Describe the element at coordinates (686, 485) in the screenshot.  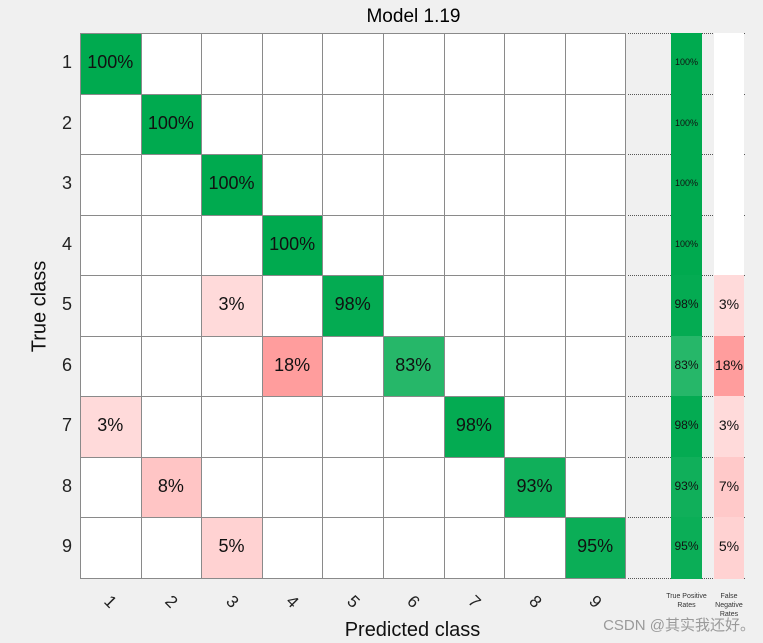
I see `true-positive-rate-label: 93%` at that location.